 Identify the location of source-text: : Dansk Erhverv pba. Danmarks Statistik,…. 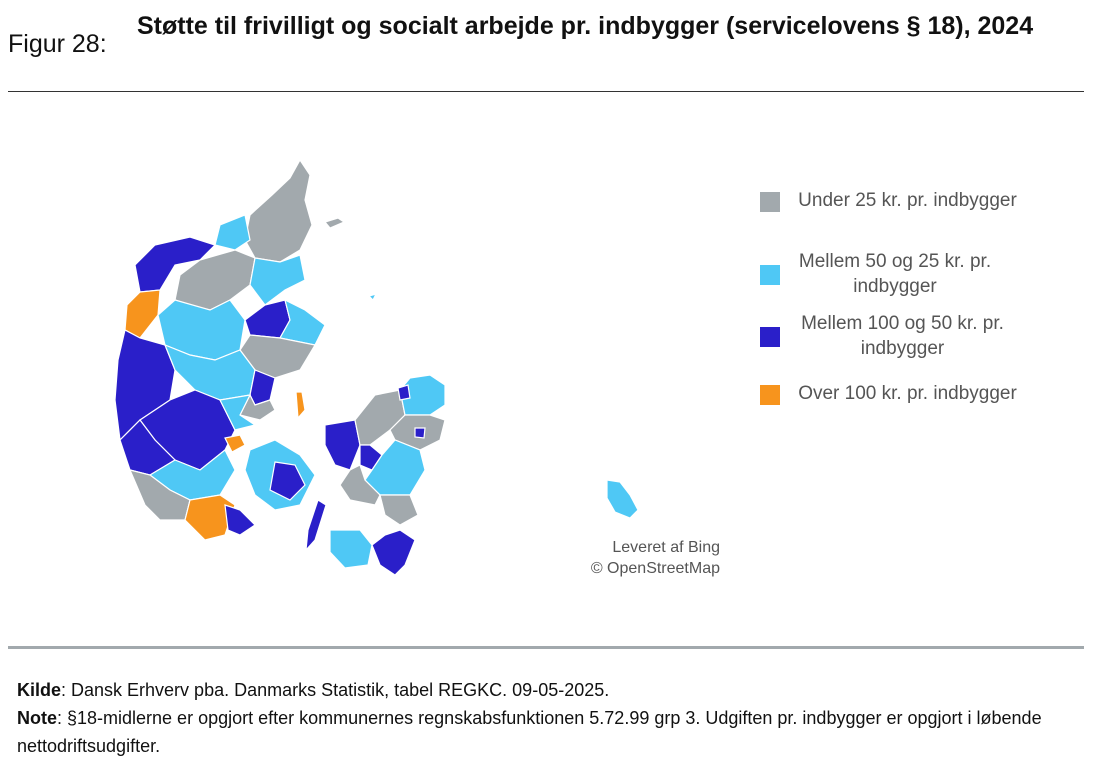
(335, 690).